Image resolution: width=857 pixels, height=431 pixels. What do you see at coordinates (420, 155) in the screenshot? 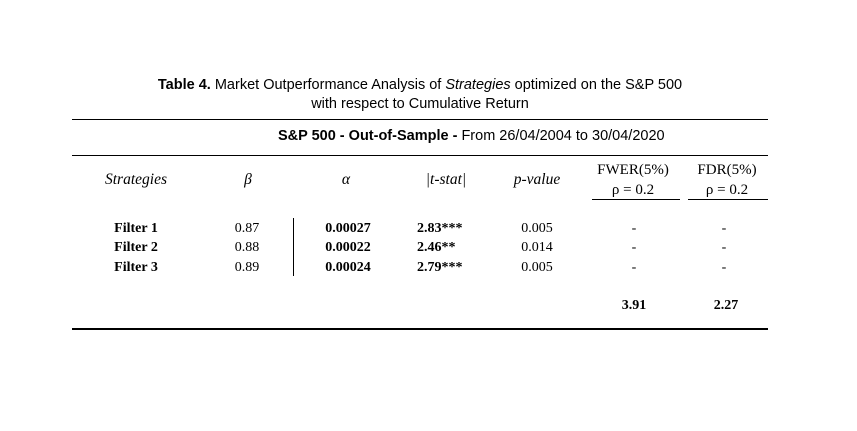
I see `period-rule` at bounding box center [420, 155].